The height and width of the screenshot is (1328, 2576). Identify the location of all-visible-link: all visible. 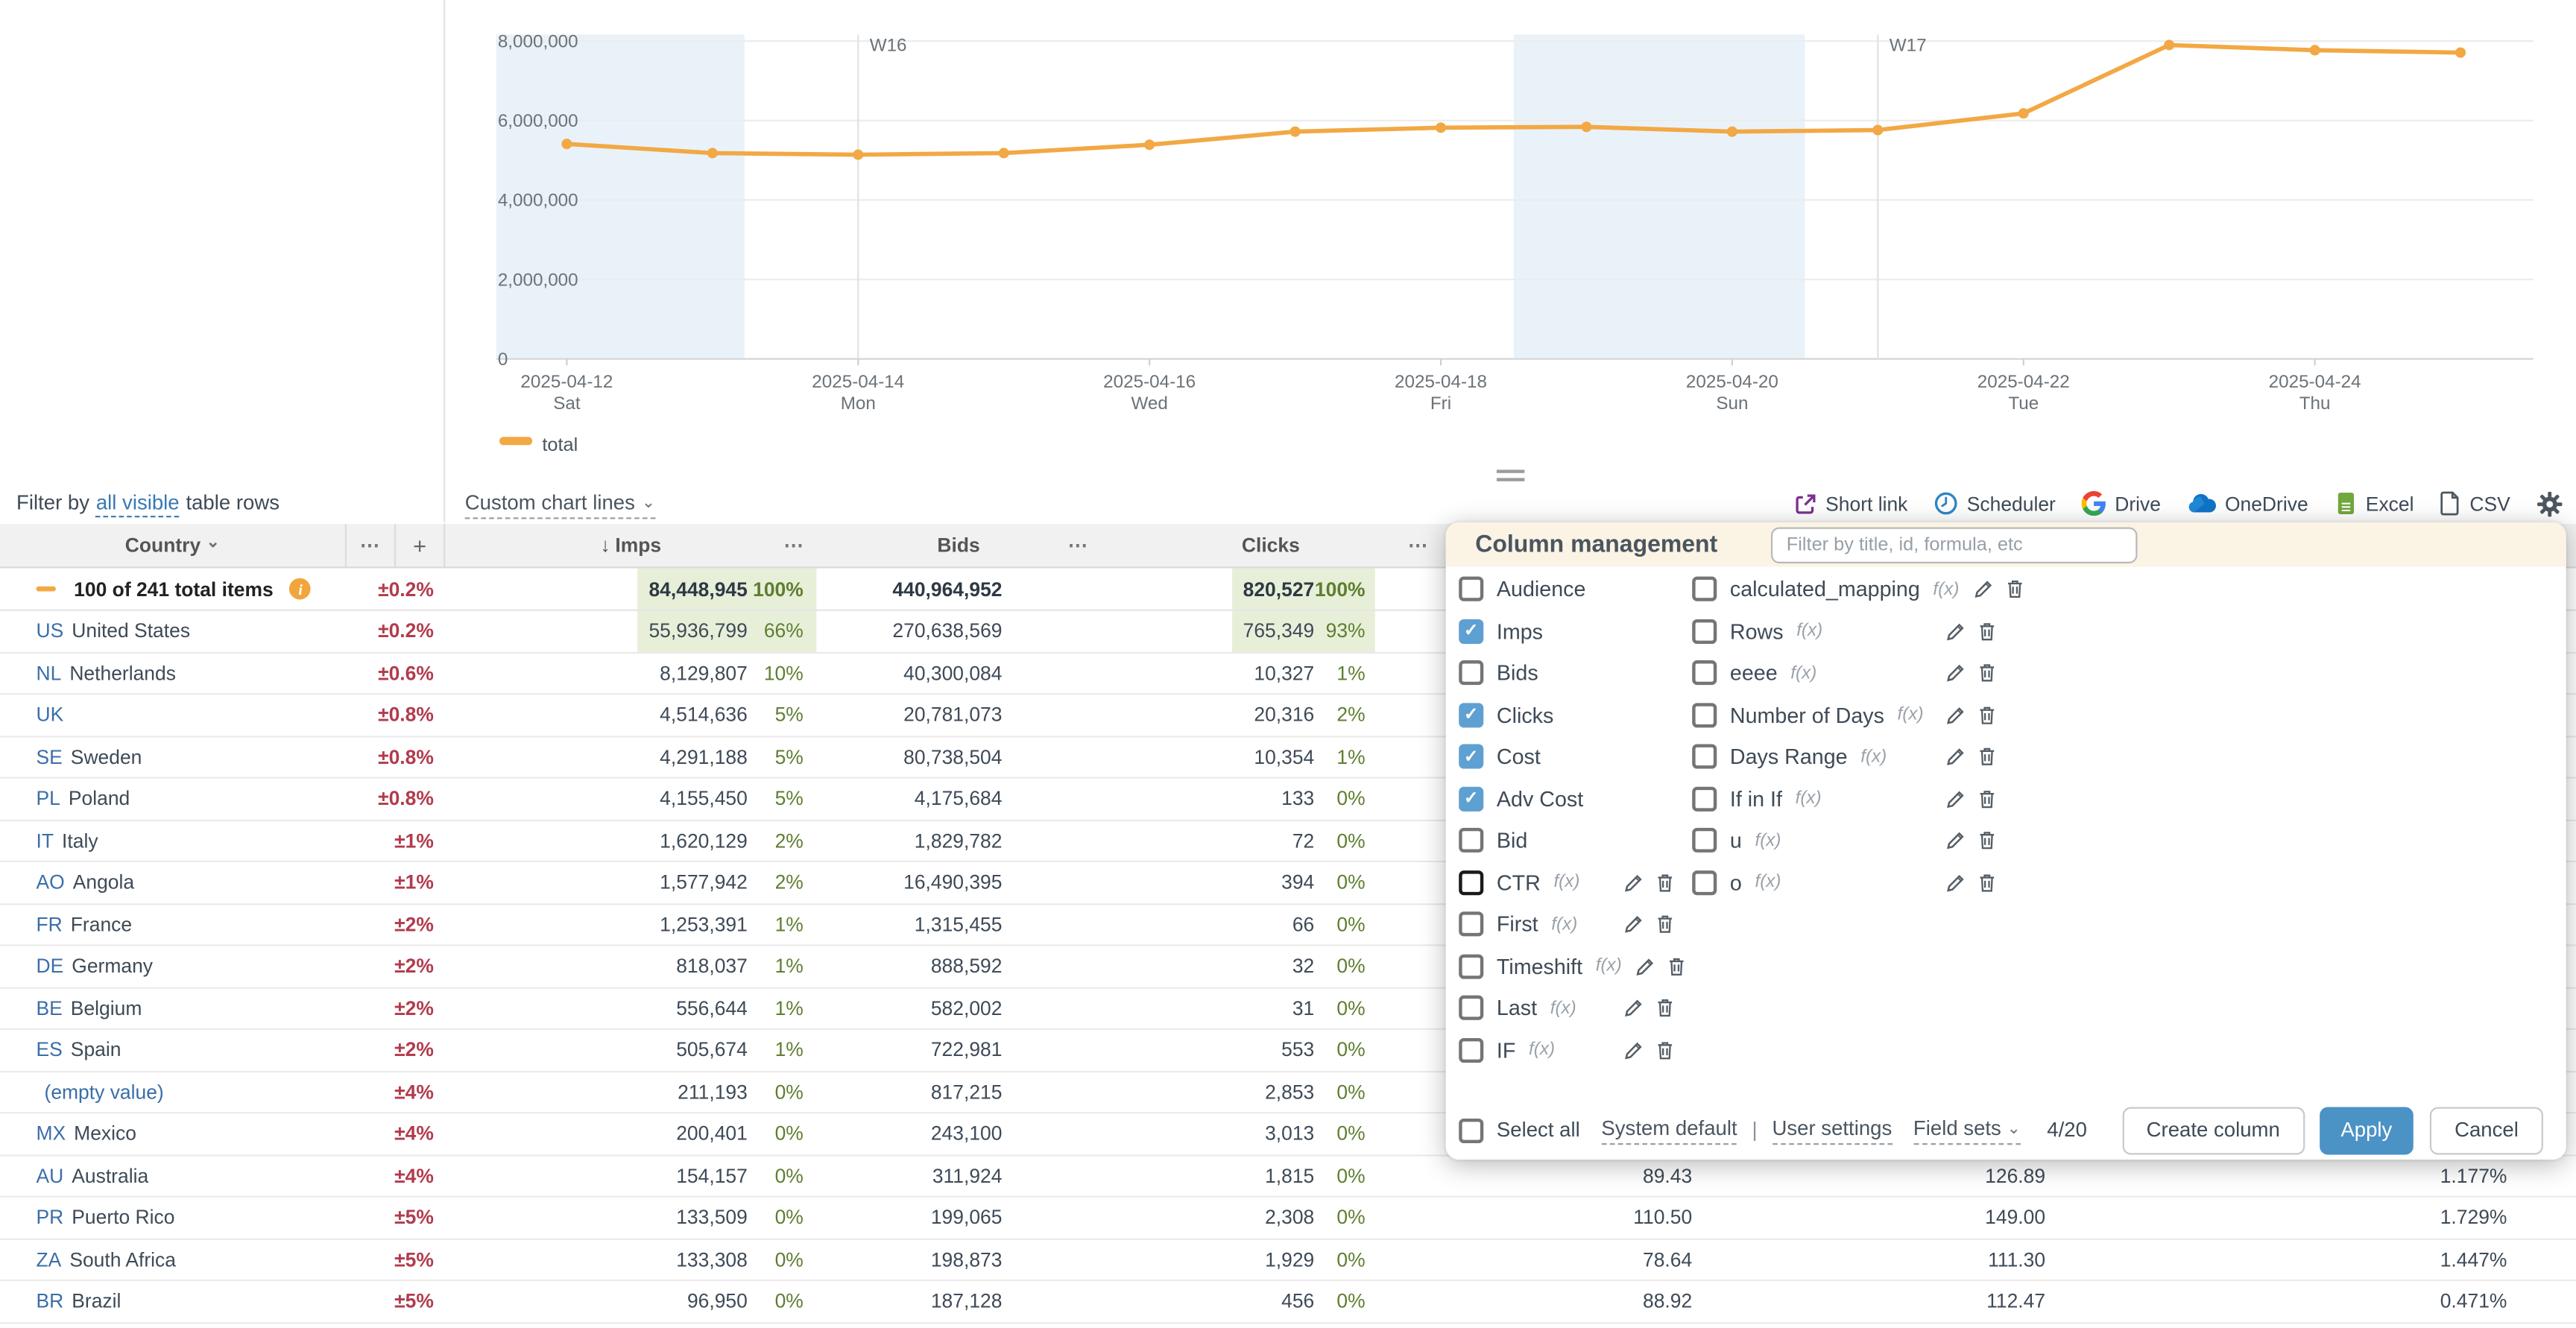
(137, 505).